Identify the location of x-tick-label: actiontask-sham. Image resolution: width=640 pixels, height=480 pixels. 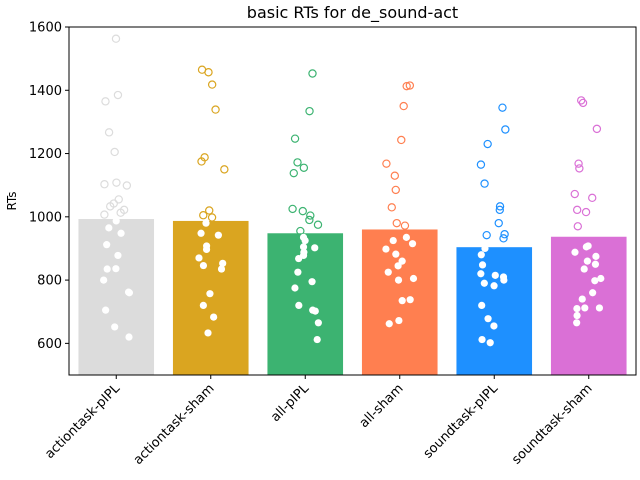
(174, 424).